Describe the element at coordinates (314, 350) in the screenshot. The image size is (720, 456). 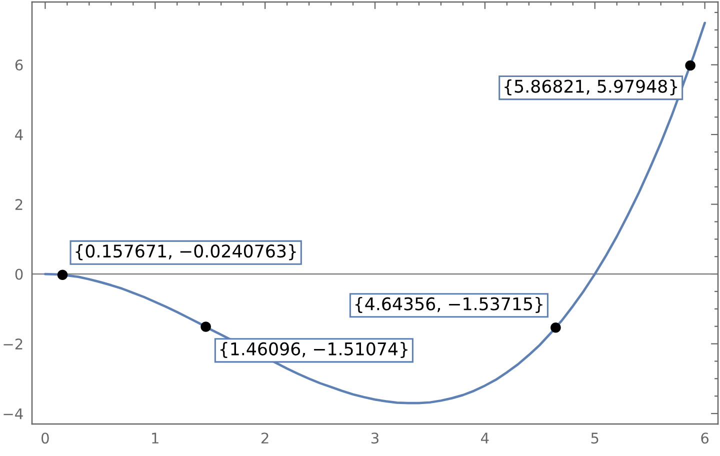
I see `annotation: {1.46096, −1.51074}` at that location.